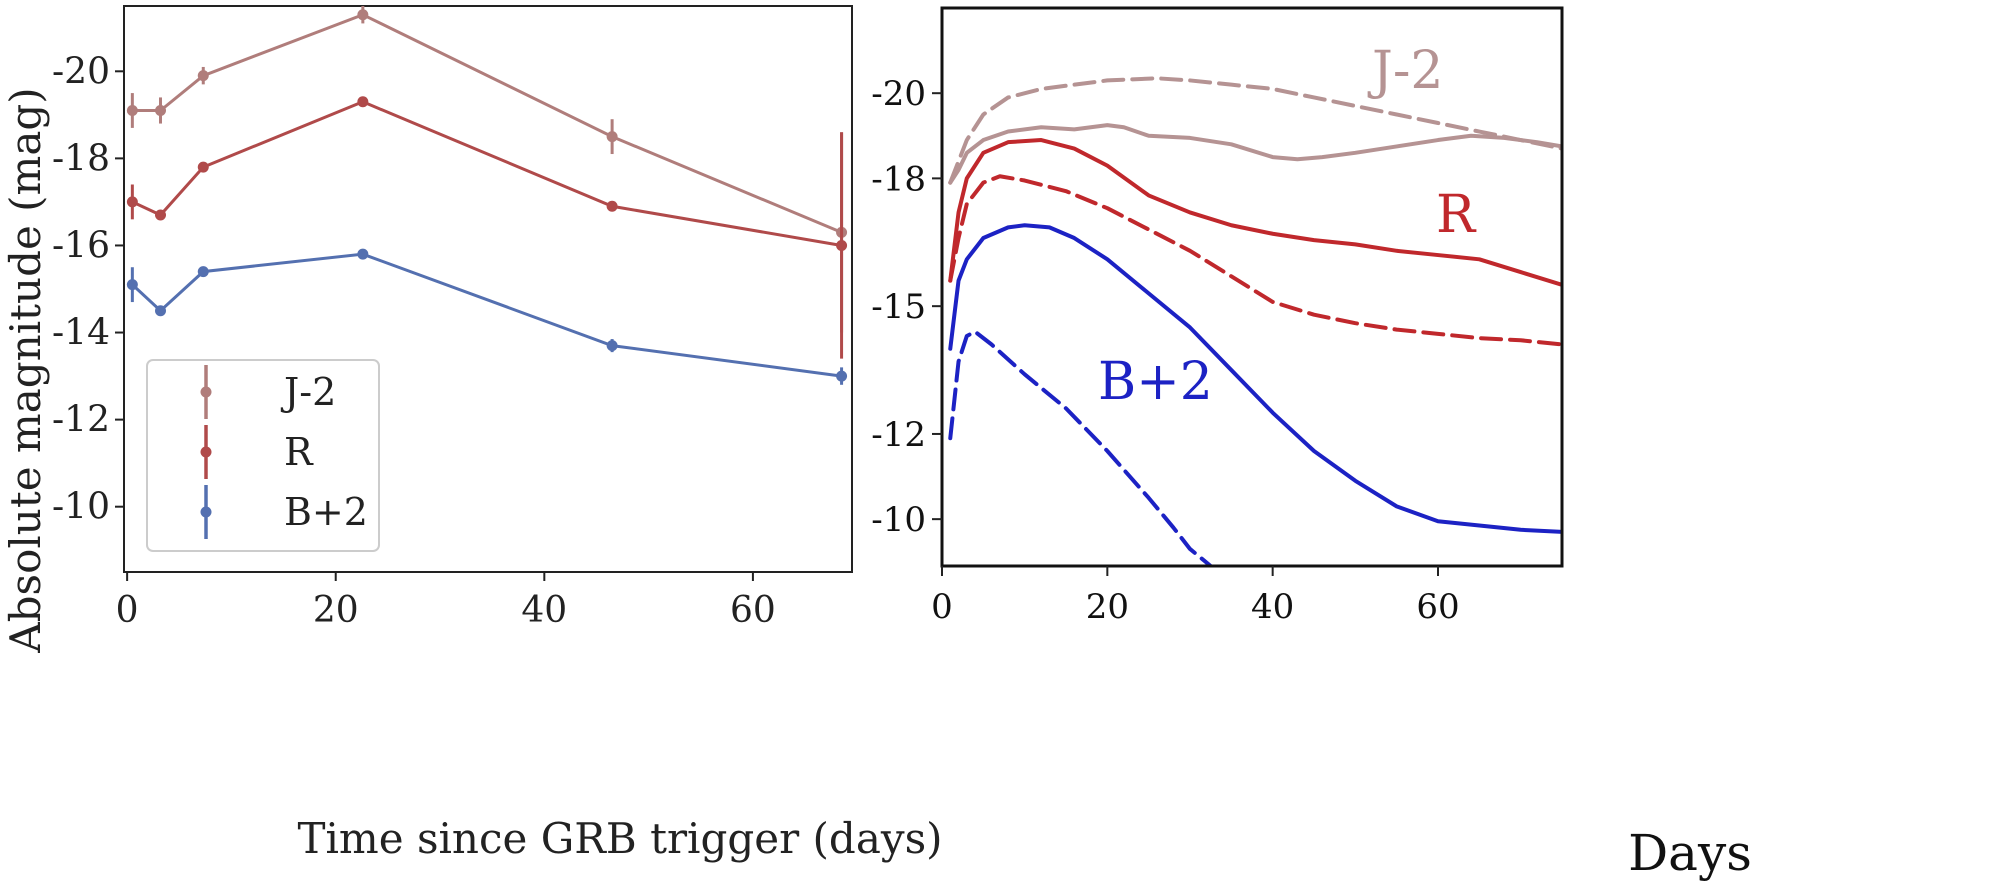 This screenshot has width=1998, height=889. What do you see at coordinates (898, 520) in the screenshot?
I see `right-y-tick-label: -10` at bounding box center [898, 520].